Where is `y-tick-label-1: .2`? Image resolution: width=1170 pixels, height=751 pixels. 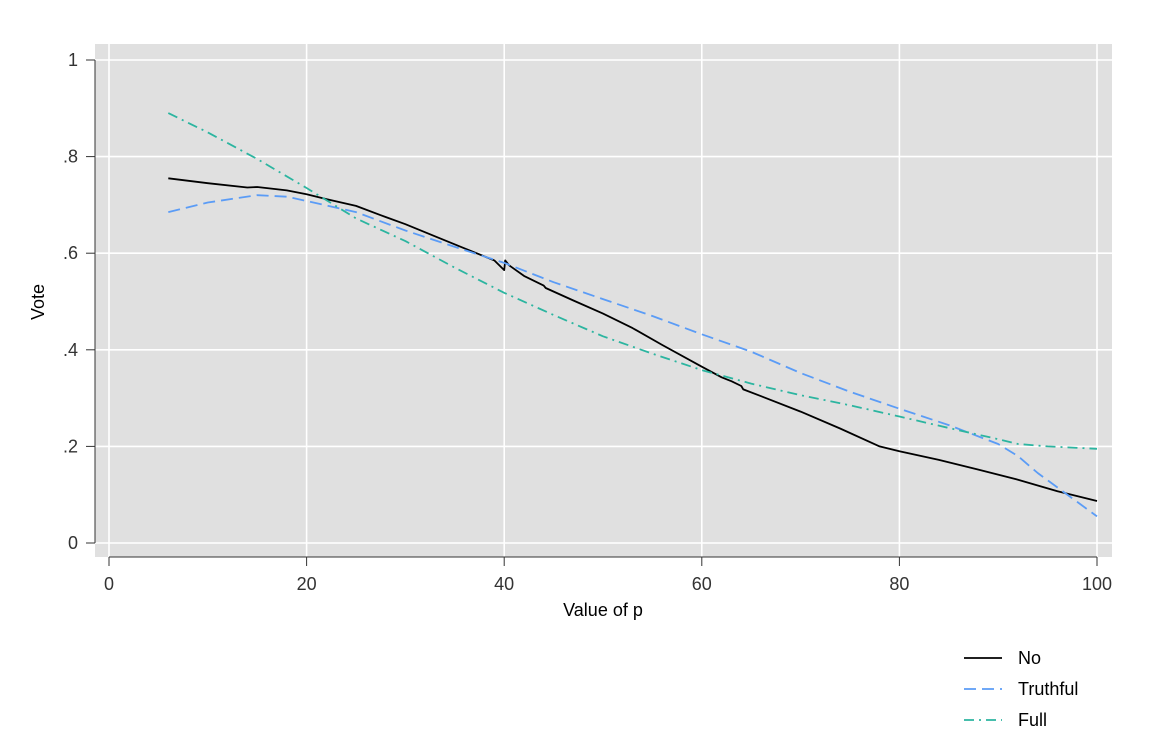 y-tick-label-1: .2 is located at coordinates (70, 446).